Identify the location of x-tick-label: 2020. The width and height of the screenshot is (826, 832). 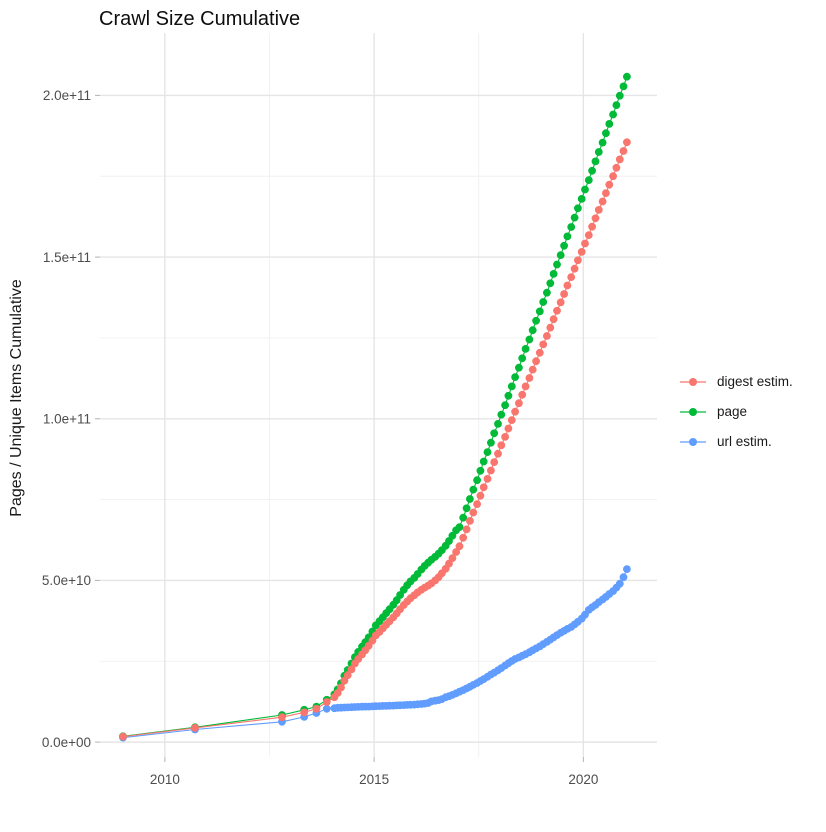
(583, 779).